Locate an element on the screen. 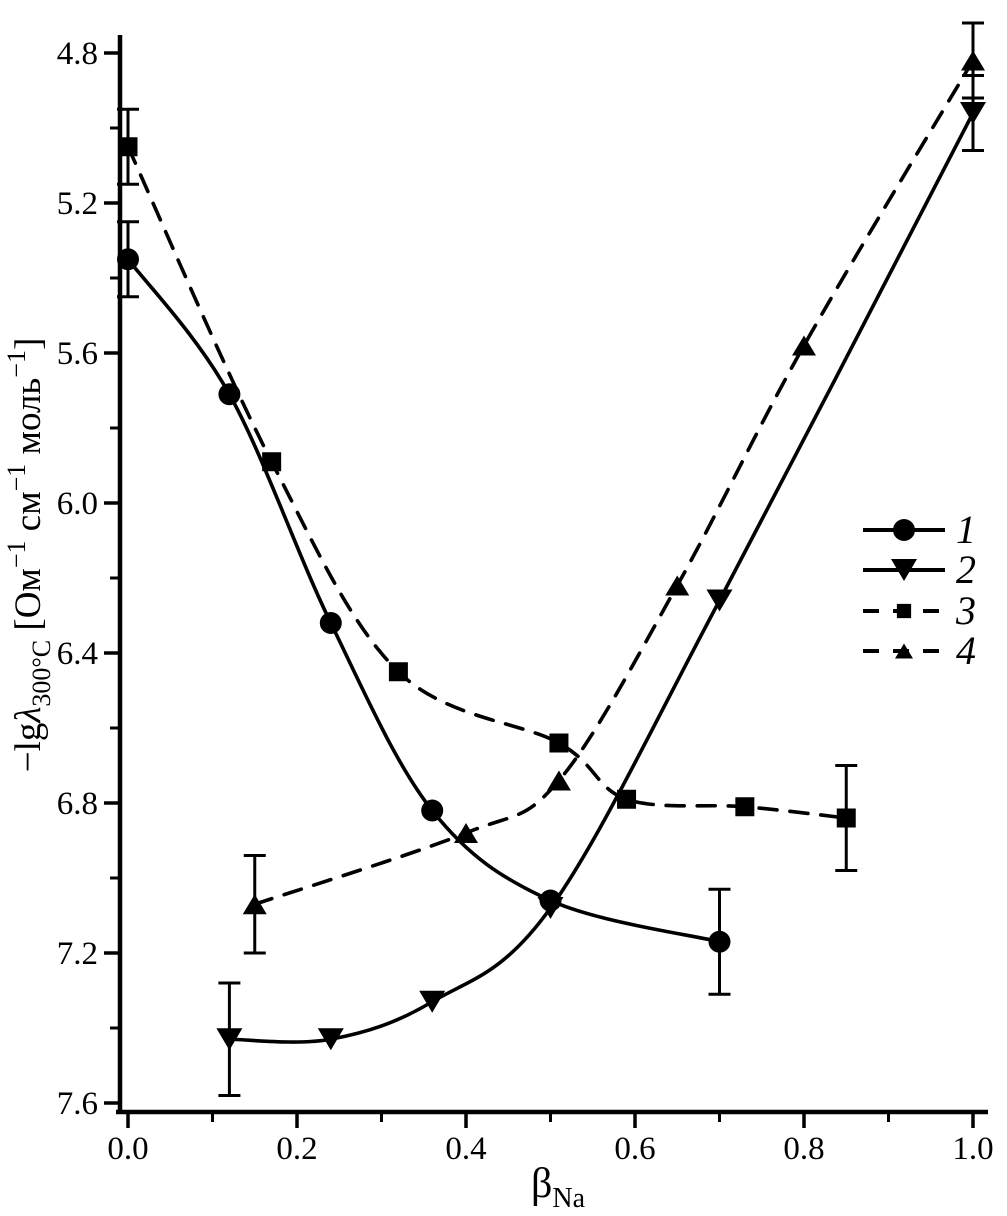  y-tick-label: 6.8 is located at coordinates (77, 804).